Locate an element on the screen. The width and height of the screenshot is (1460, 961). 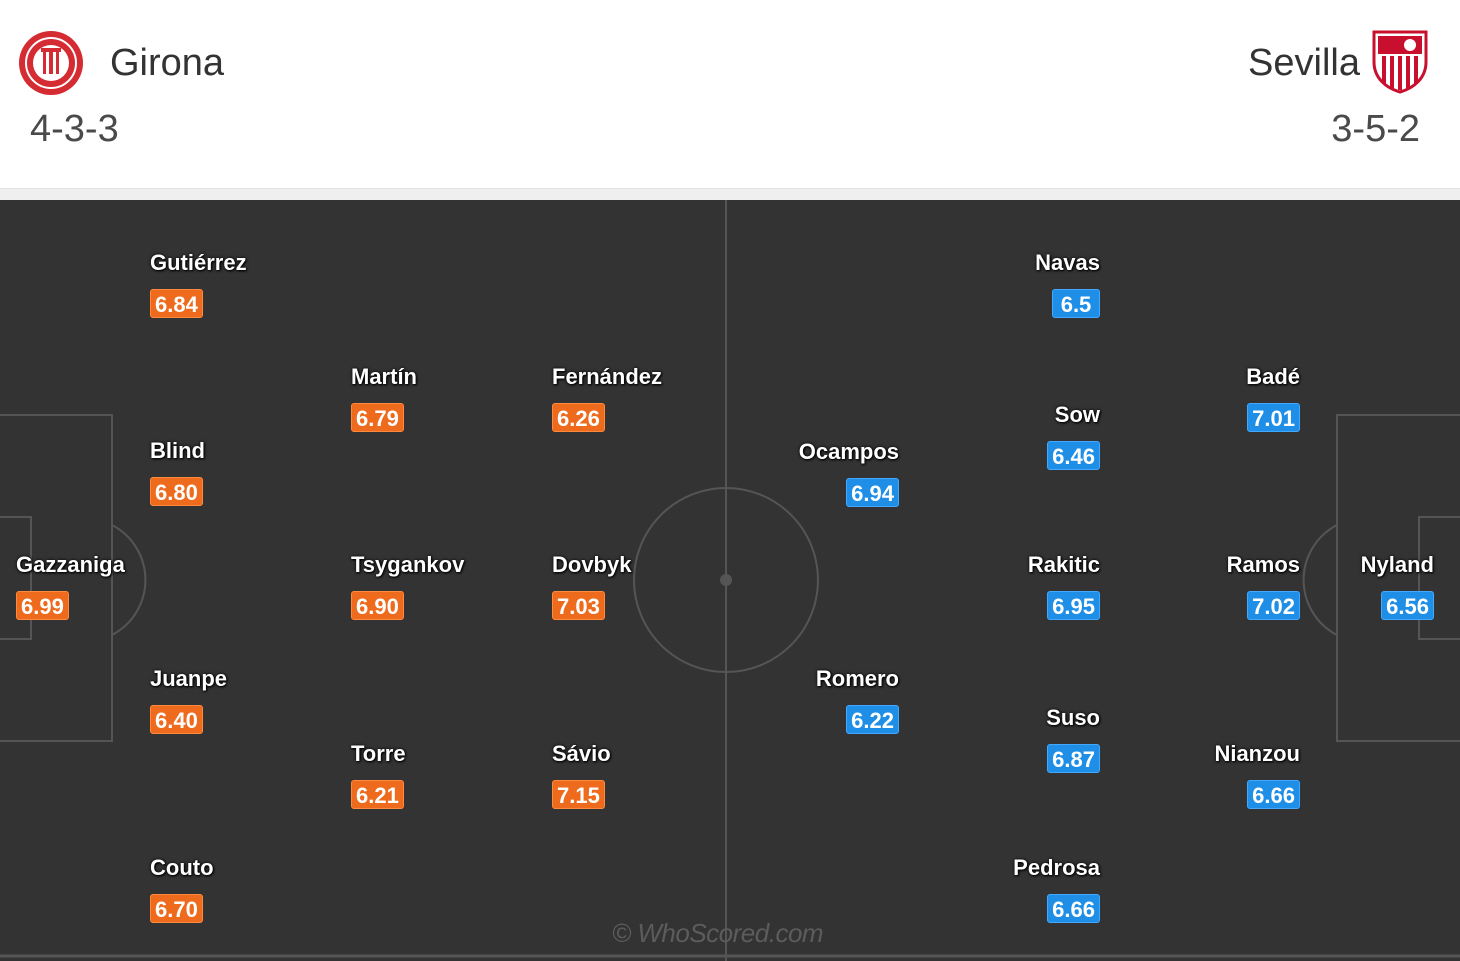
player-rating: 6.5 is located at coordinates (1076, 303).